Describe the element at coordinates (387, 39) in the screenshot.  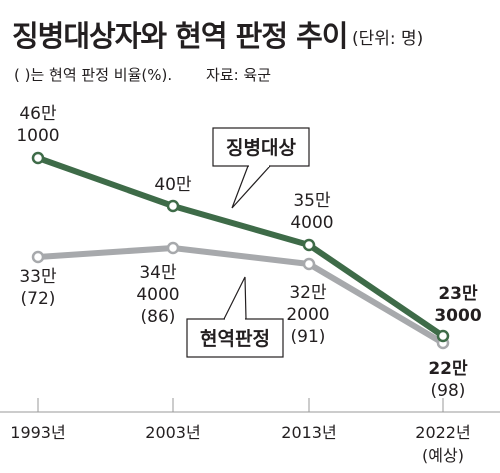
I see `unit-label: (단위: 명)` at that location.